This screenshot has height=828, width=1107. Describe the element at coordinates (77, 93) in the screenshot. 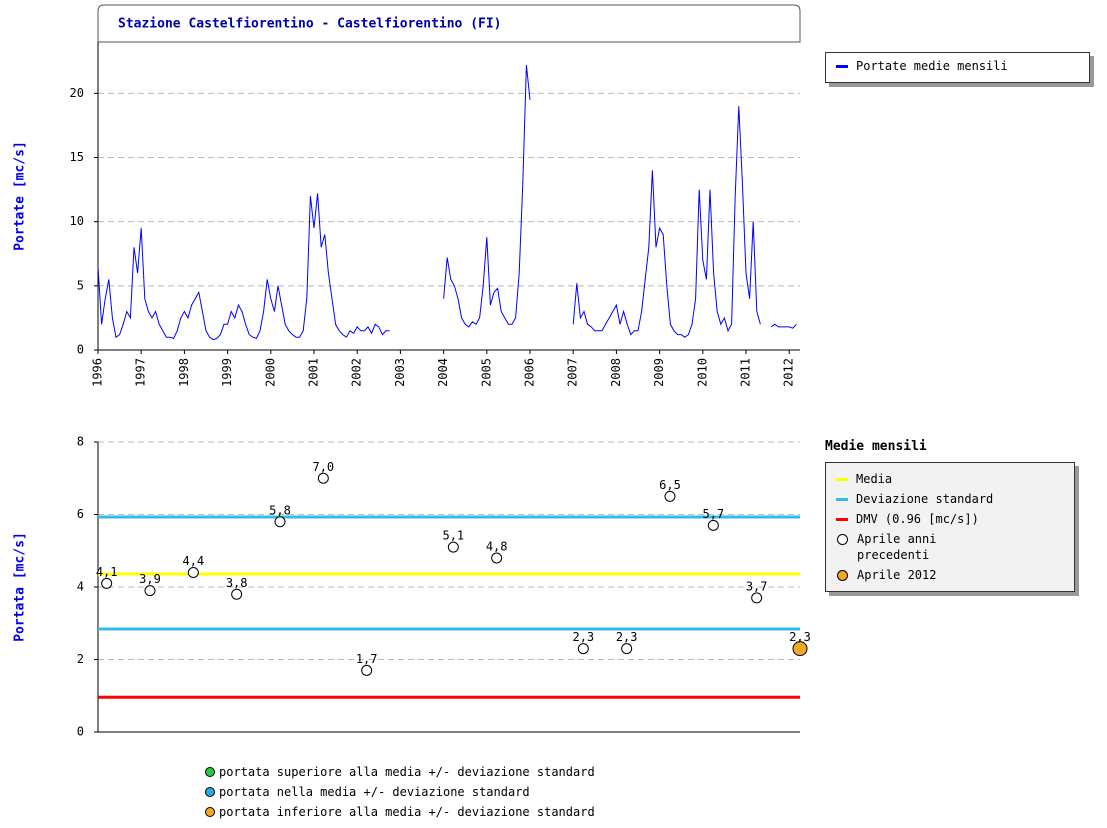

I see `y-tick-label: 20` at that location.